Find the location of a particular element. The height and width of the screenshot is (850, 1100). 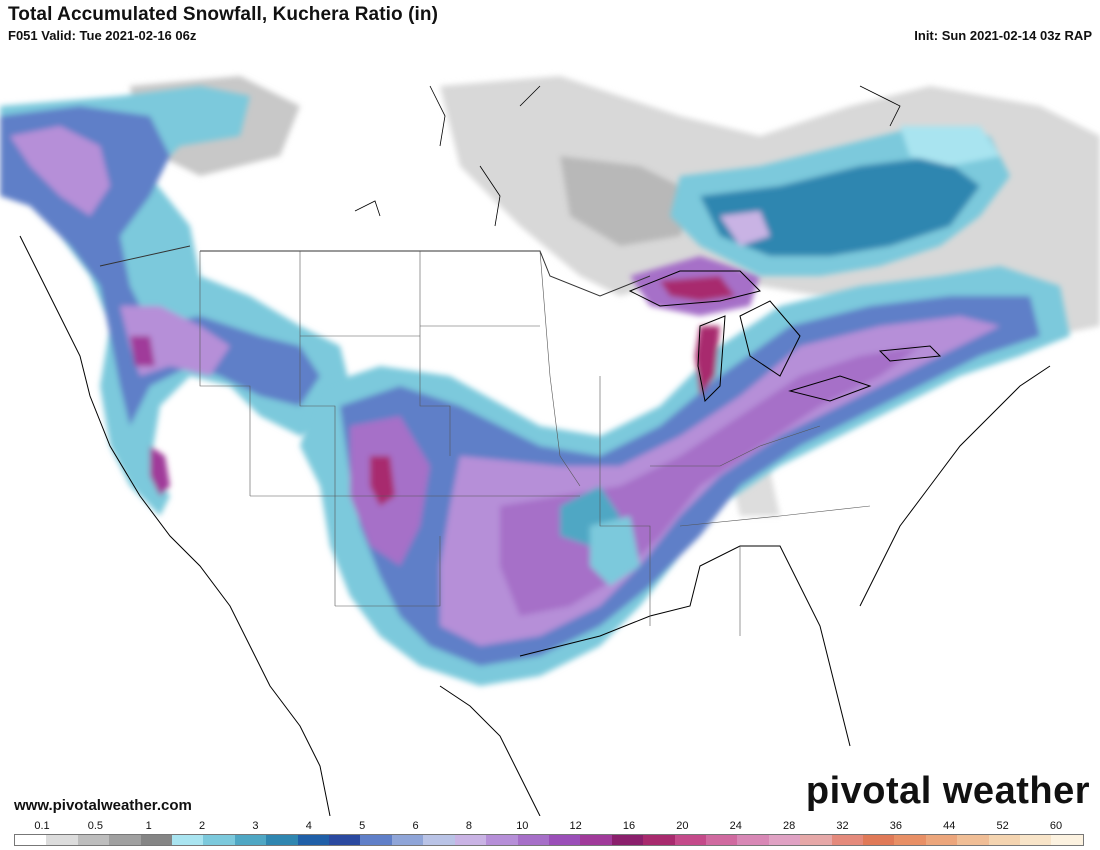

legend-label: 20 is located at coordinates (682, 826).